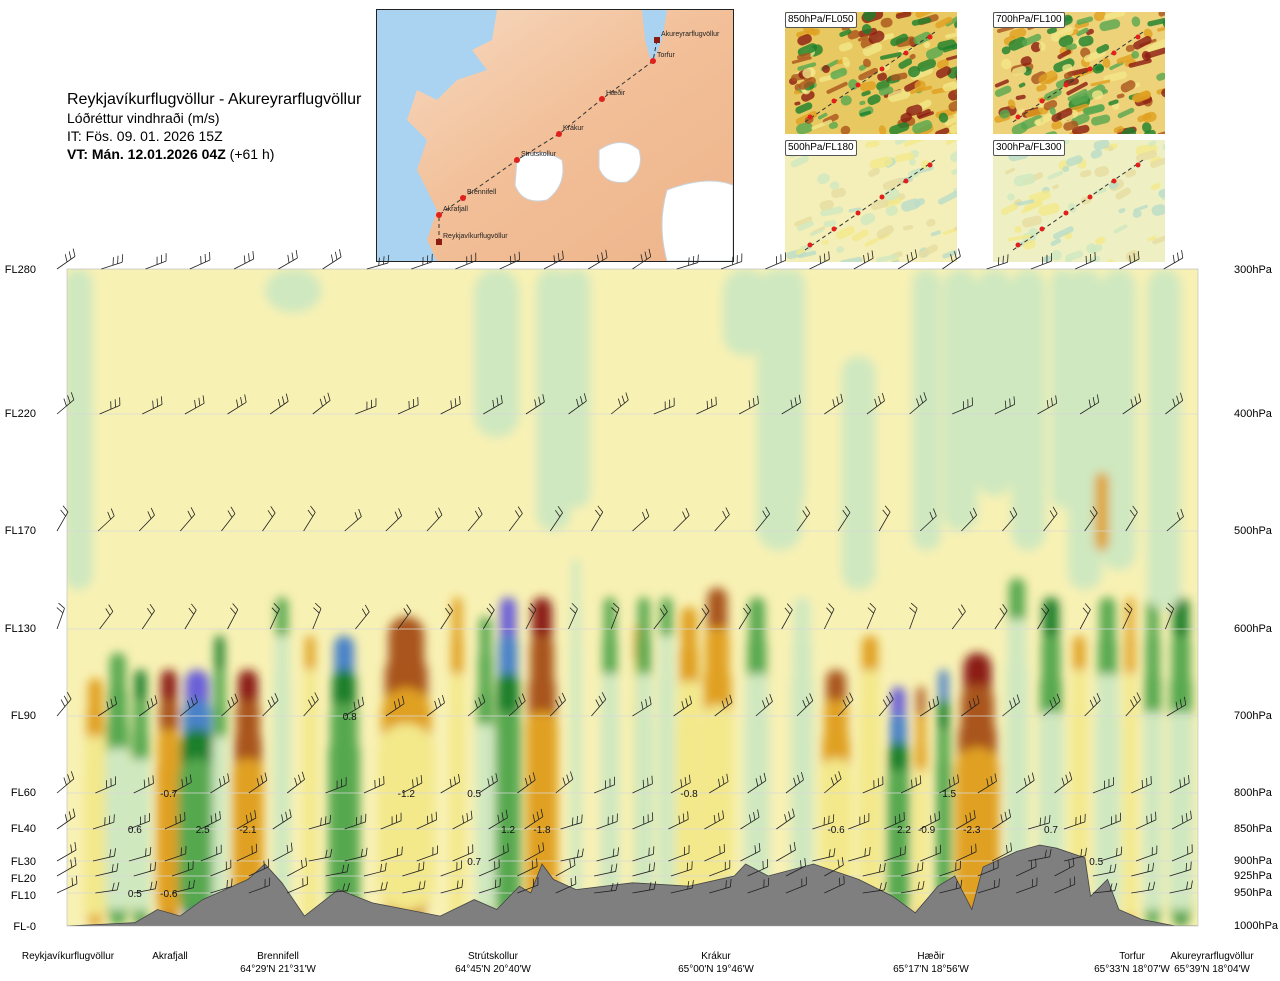 The image size is (1280, 981). I want to click on station-coord: 65°17'N 18°56'W, so click(931, 969).